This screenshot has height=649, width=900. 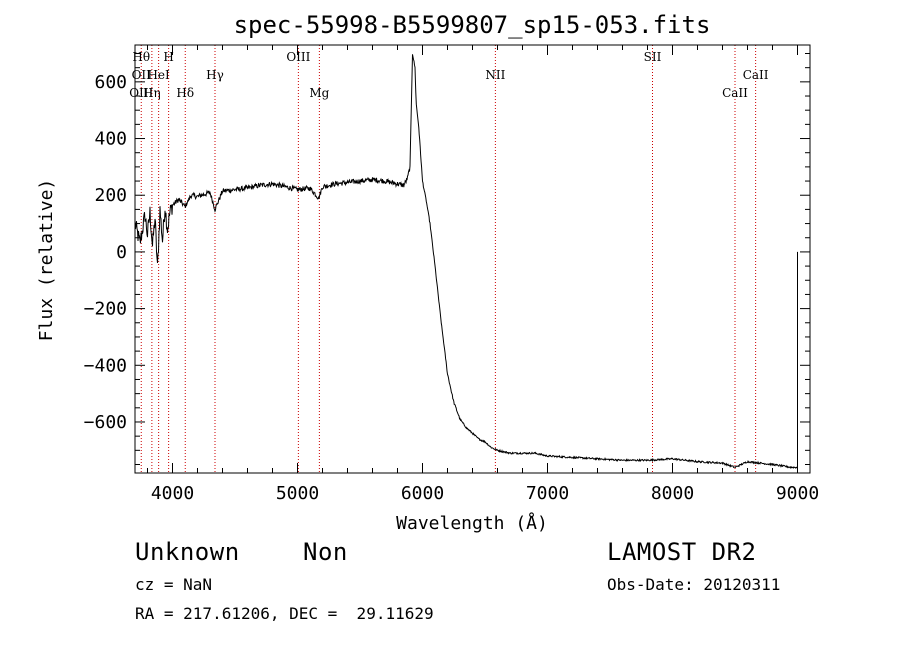 What do you see at coordinates (297, 493) in the screenshot?
I see `x-tick-label: 5000` at bounding box center [297, 493].